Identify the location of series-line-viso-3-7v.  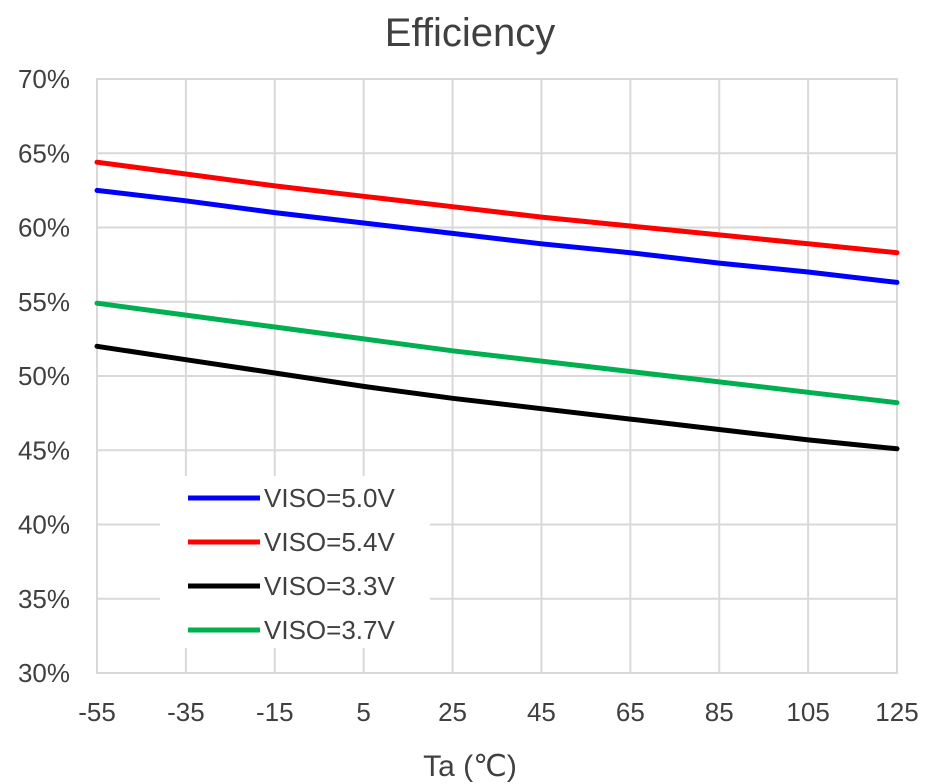
(497, 353).